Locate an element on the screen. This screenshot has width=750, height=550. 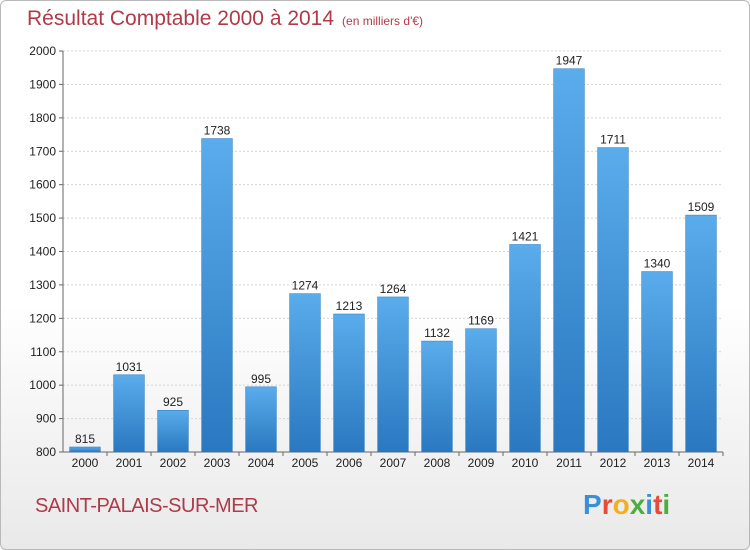
bar-value-label: 1738 is located at coordinates (217, 131).